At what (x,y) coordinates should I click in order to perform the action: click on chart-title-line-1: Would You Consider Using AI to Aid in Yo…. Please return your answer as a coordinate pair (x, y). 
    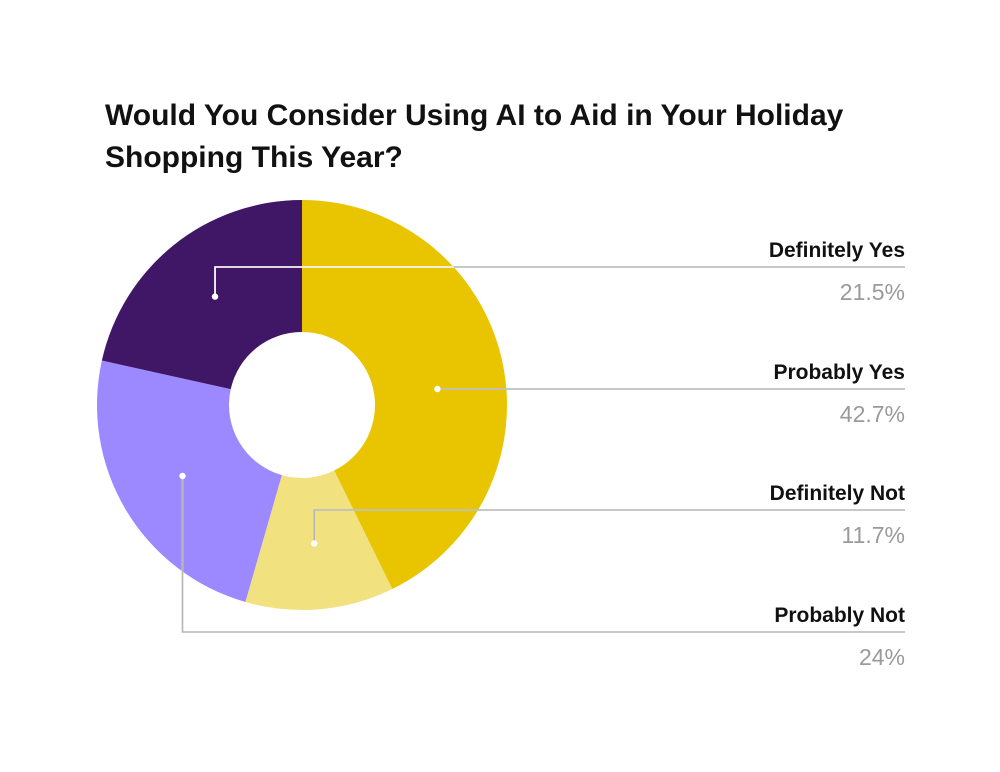
    Looking at the image, I should click on (474, 115).